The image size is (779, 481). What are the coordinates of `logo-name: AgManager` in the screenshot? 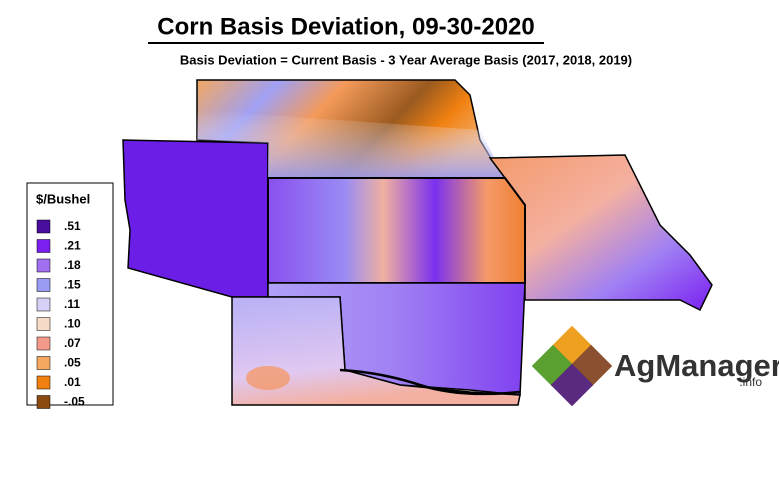 It's located at (696, 365).